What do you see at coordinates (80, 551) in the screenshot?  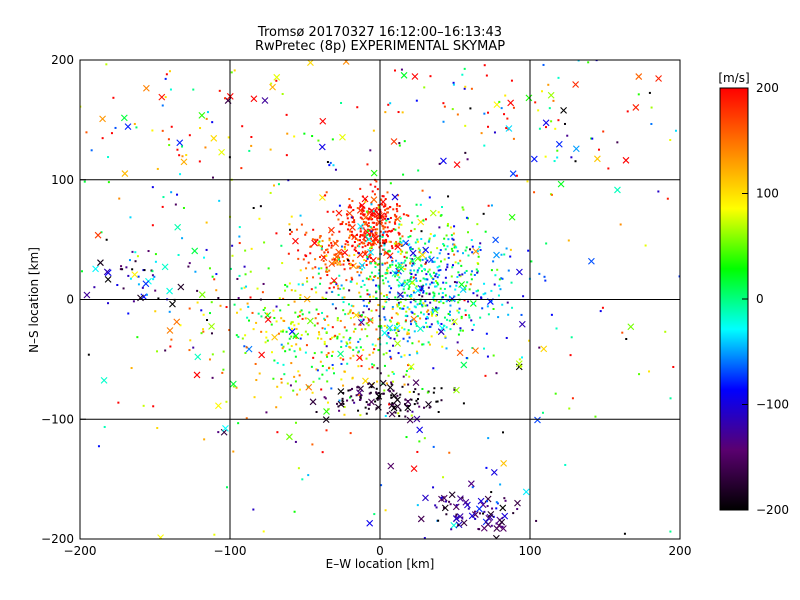 I see `x-tick-label: −200` at bounding box center [80, 551].